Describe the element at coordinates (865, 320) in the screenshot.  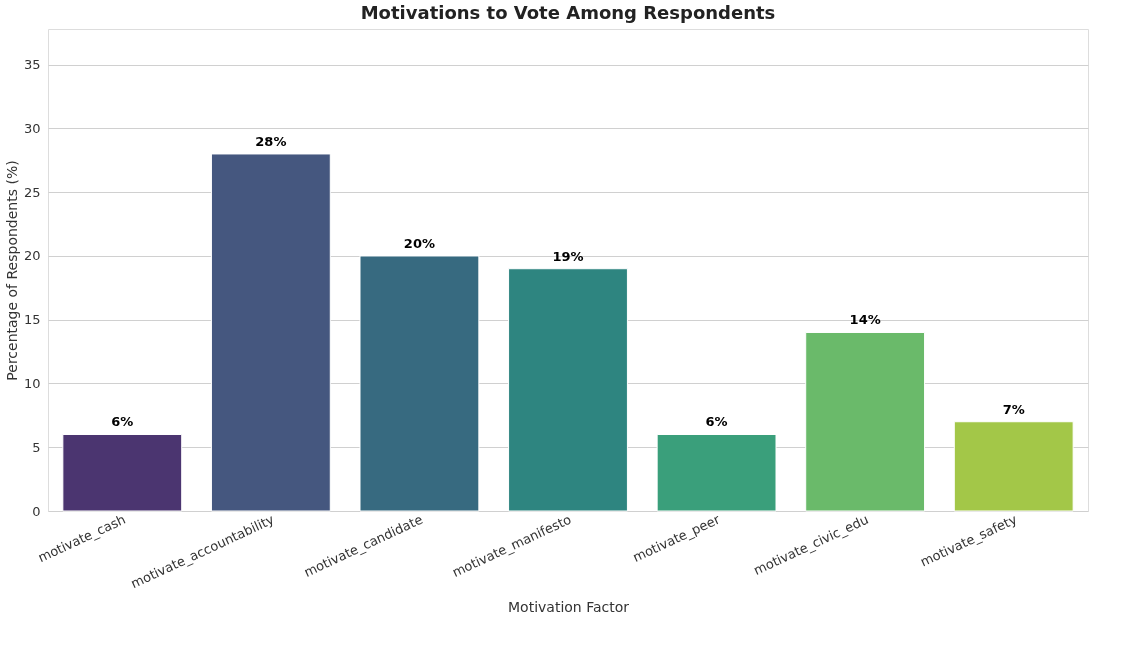
I see `data-label: 14%` at that location.